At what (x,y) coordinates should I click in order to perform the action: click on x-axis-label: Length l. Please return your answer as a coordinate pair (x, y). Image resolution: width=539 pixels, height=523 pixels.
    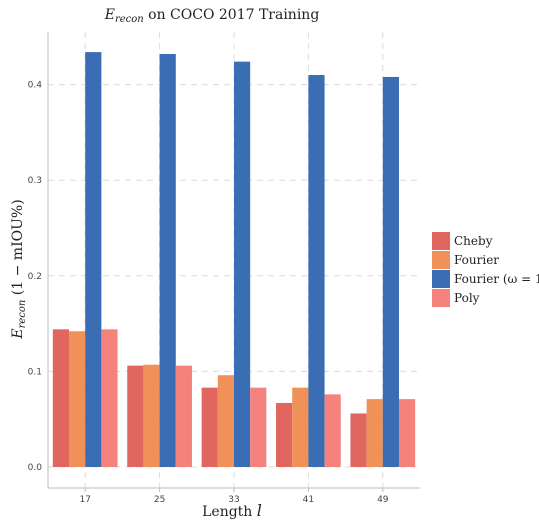
    Looking at the image, I should click on (232, 510).